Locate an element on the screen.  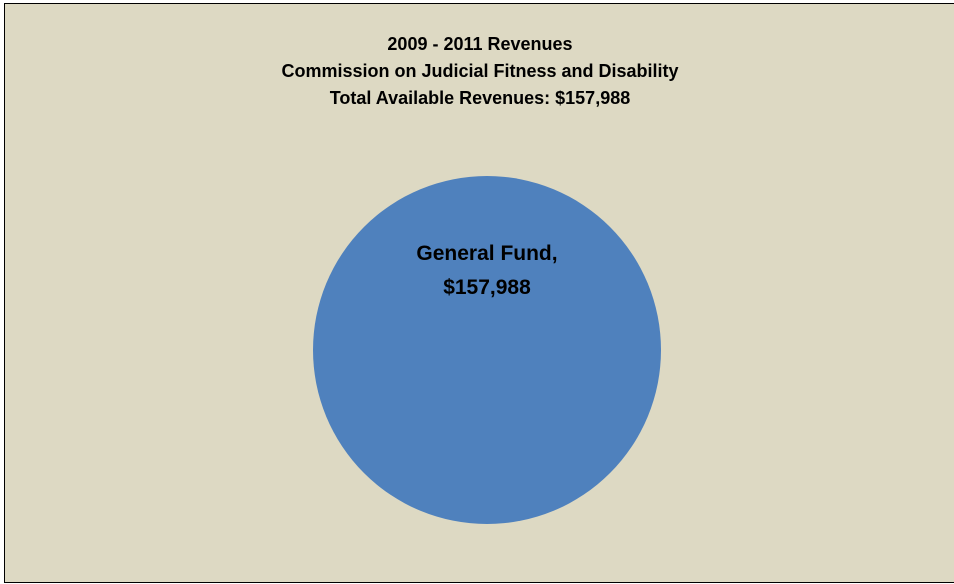
pie-data-label-line-2: $157,988 is located at coordinates (487, 287).